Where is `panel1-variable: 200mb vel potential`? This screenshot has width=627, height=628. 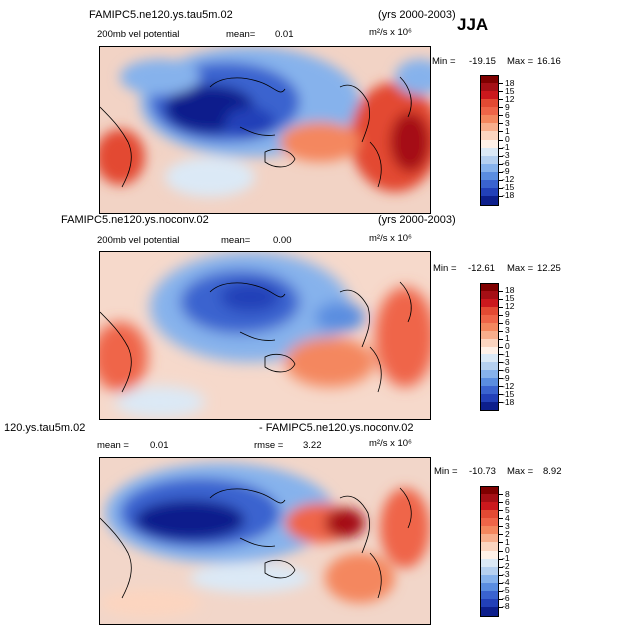
panel1-variable: 200mb vel potential is located at coordinates (138, 34).